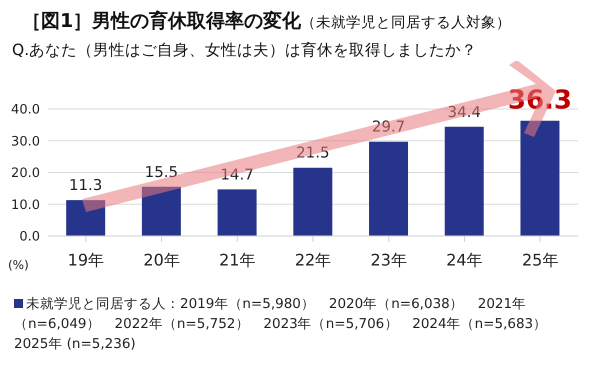  What do you see at coordinates (281, 324) in the screenshot?
I see `legend-label: 未就学児と同居する人：2019年（n=5,980） 2020年（n=6,038） 2021年（n=6,049） 2022年（n=5,752） 2023年（n=5,706） 2024年（n=5,683） 2025年 (n=5,236)` at bounding box center [281, 324].